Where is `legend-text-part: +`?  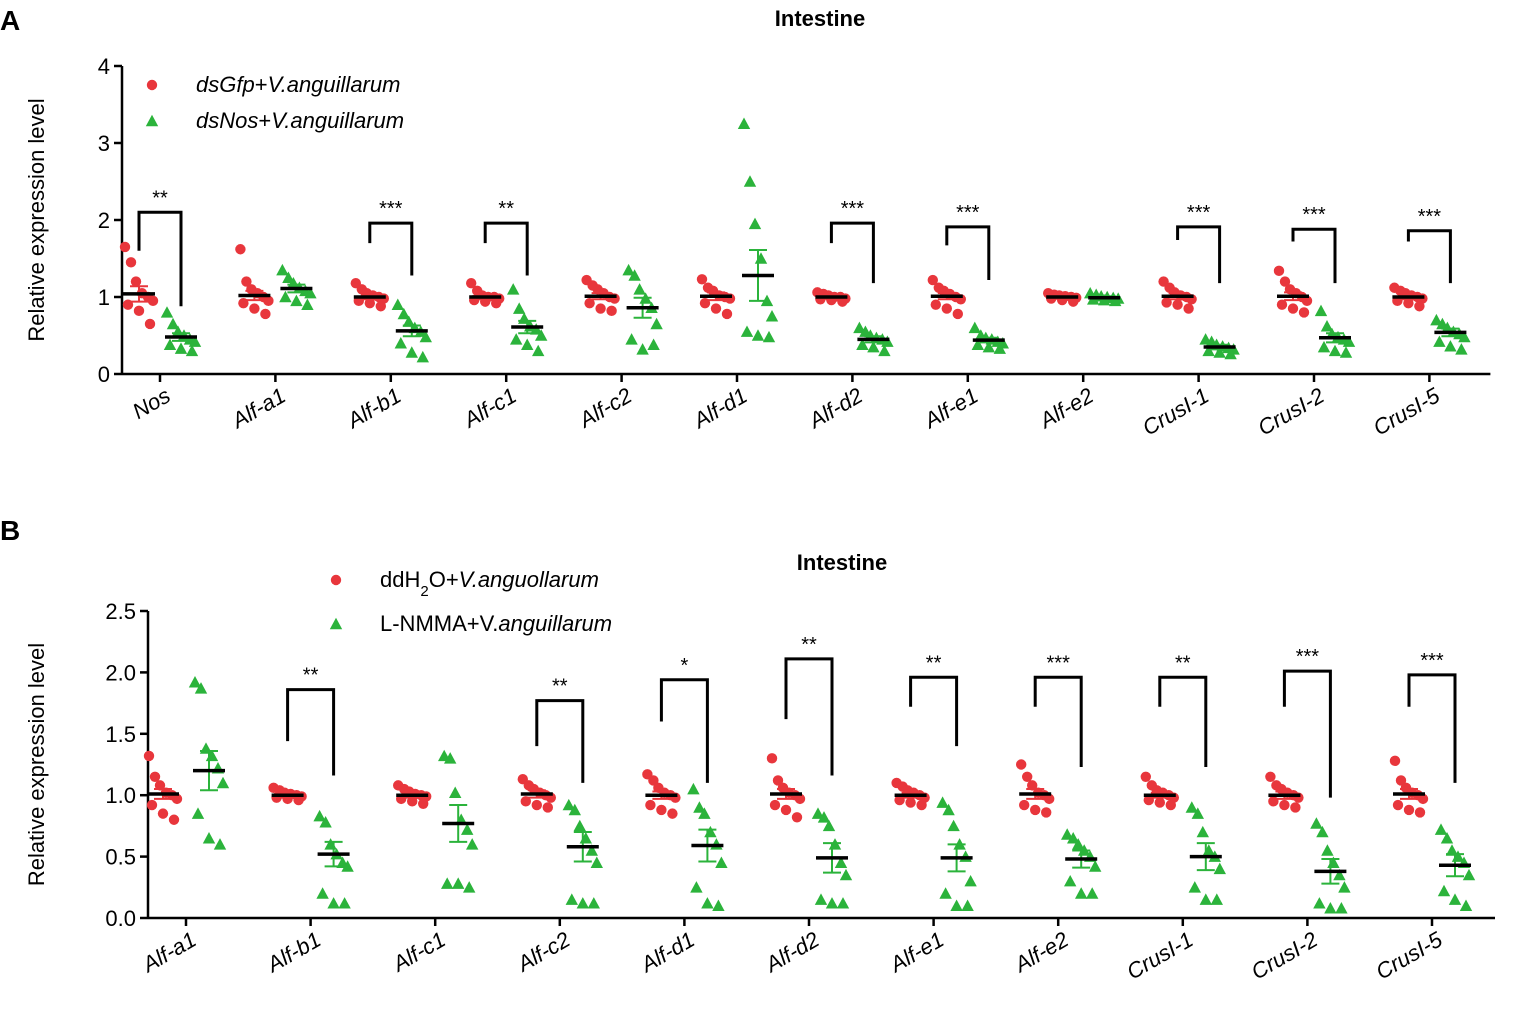 legend-text-part: + is located at coordinates (261, 84).